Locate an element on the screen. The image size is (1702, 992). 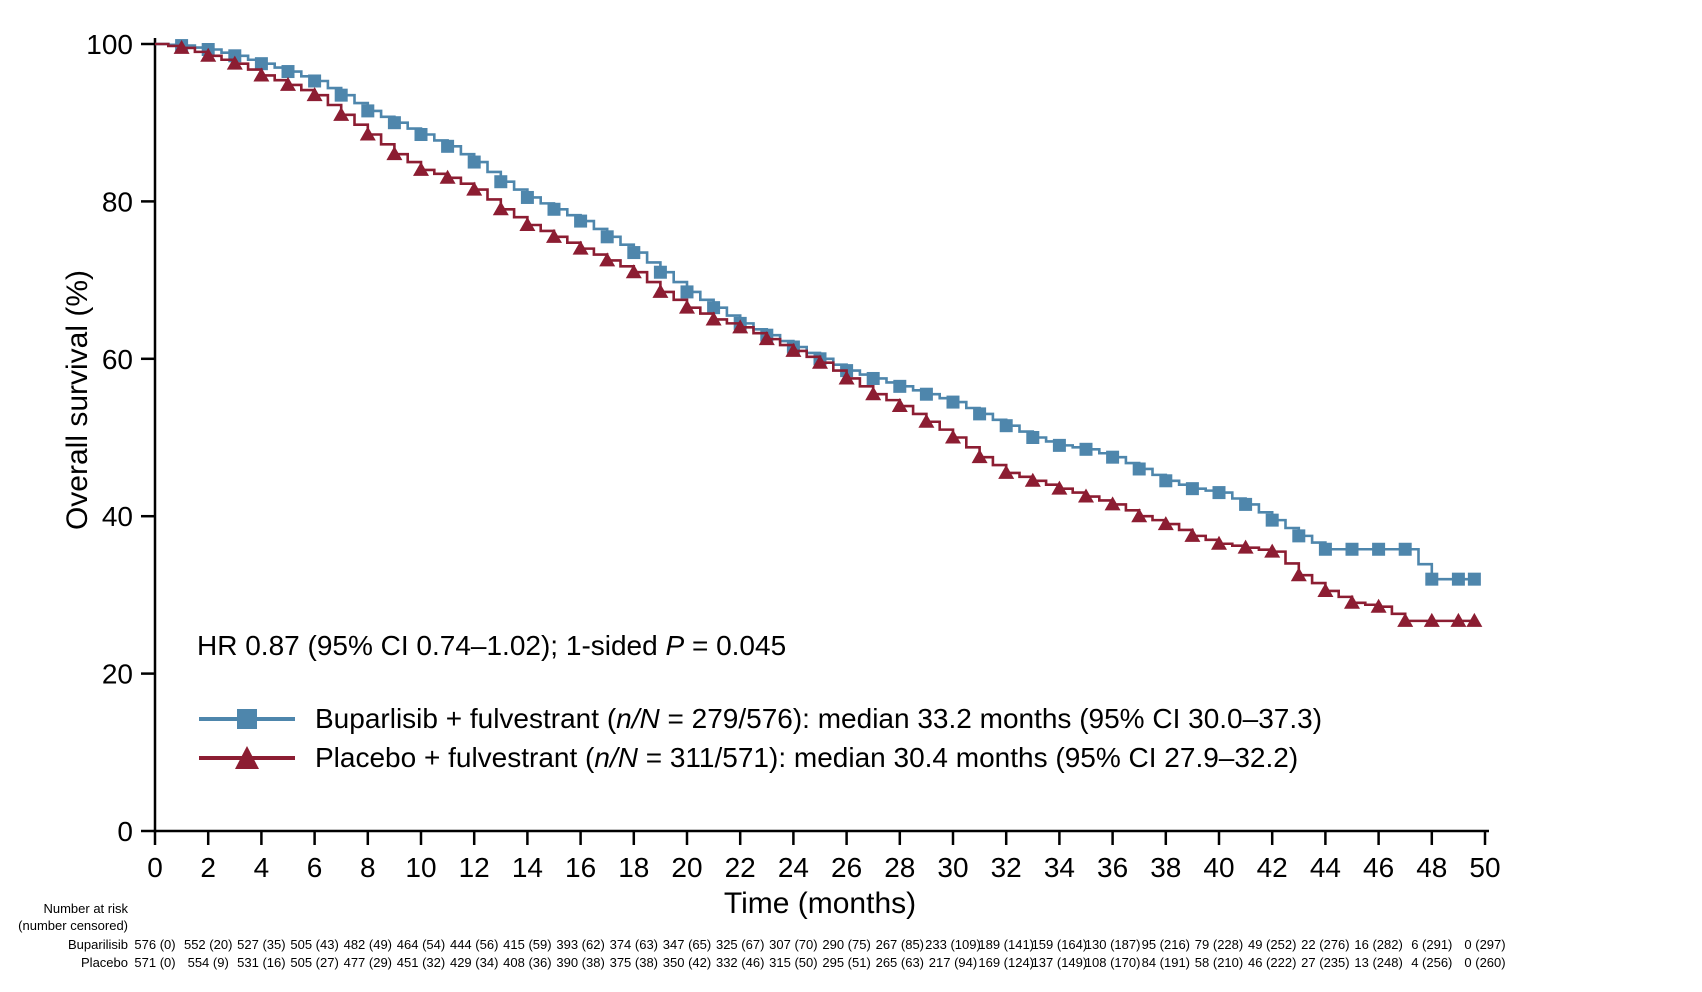
risk-value-buparilisib-t22: 325 (67) is located at coordinates (740, 944).